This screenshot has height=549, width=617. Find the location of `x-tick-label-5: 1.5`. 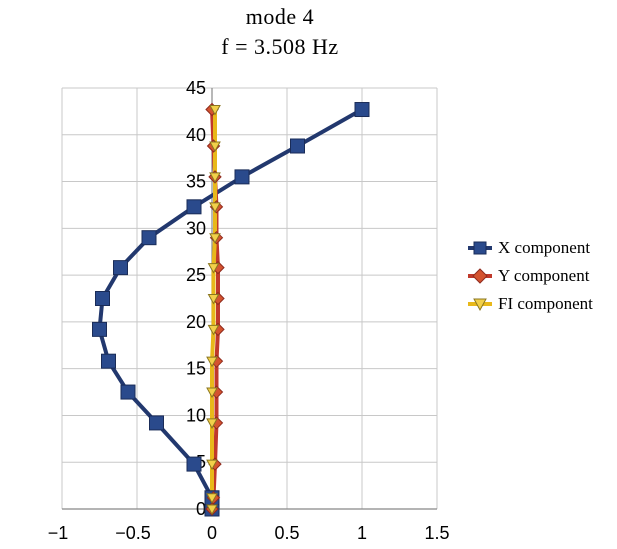

x-tick-label-5: 1.5 is located at coordinates (436, 533).